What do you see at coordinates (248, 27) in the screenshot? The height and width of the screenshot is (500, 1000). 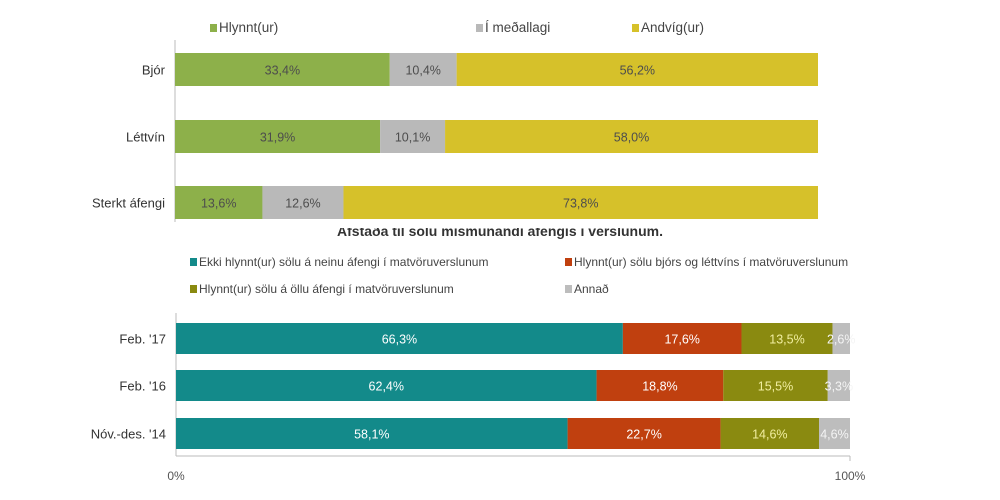 I see `legend-label: Hlynnt(ur)` at bounding box center [248, 27].